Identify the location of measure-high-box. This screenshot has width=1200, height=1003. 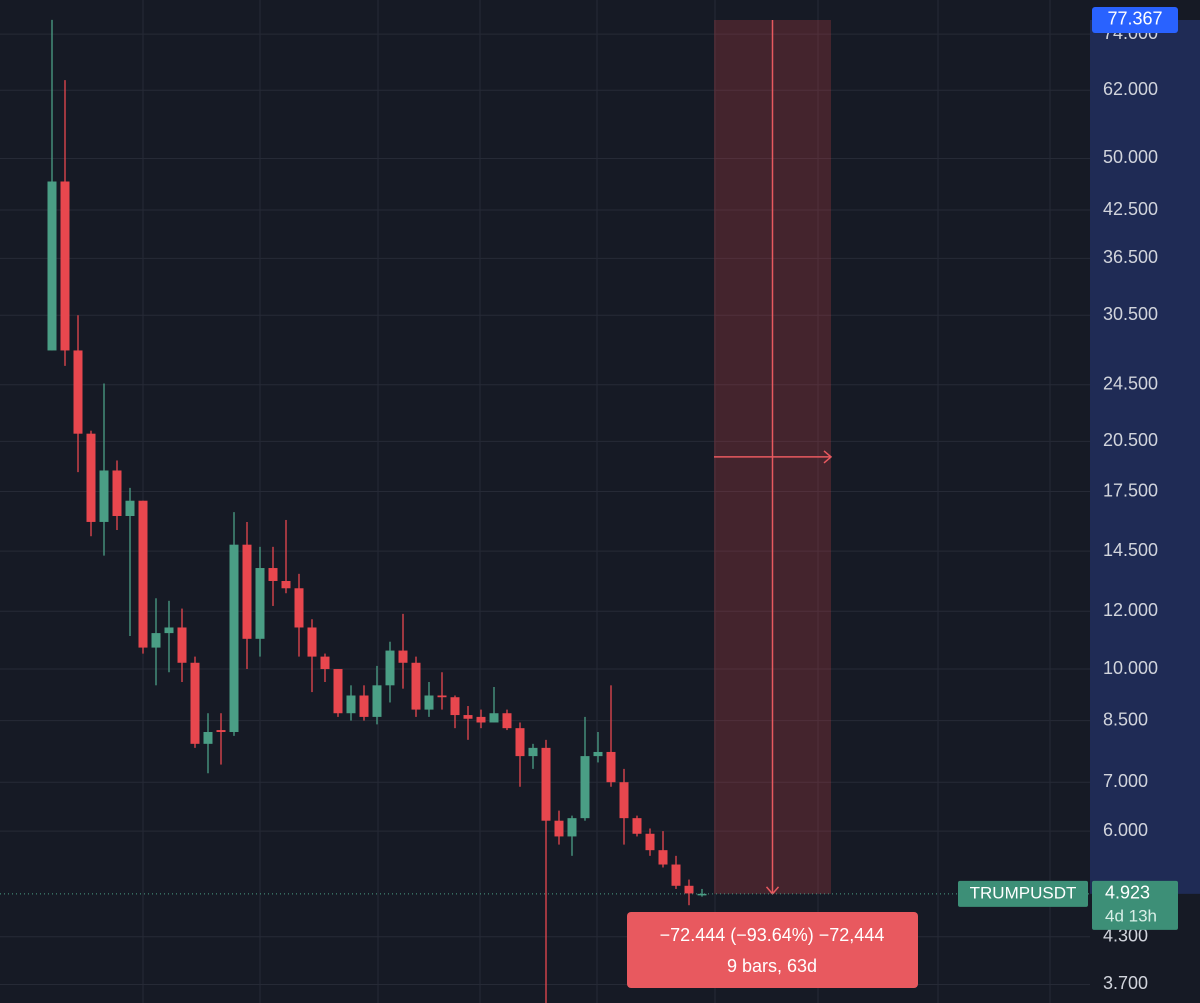
(1135, 19).